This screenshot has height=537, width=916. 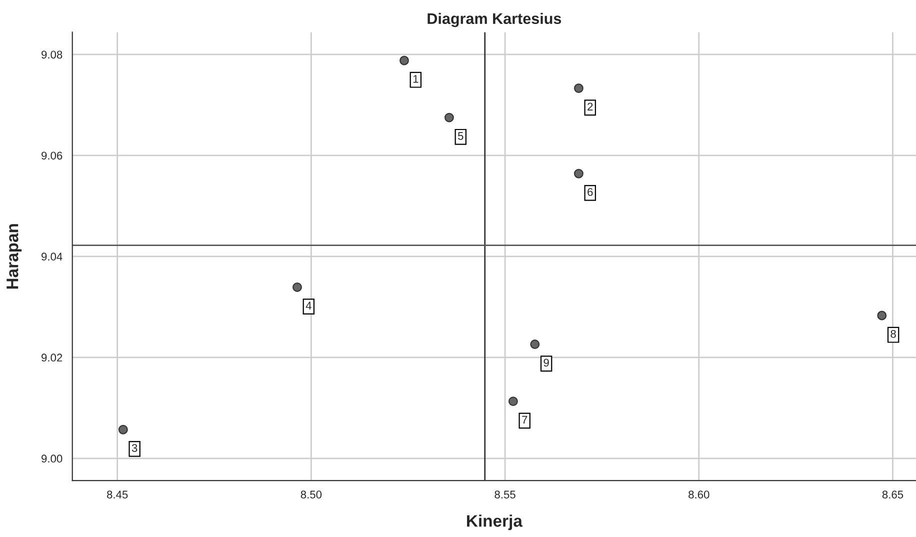 What do you see at coordinates (590, 106) in the screenshot?
I see `text: 2` at bounding box center [590, 106].